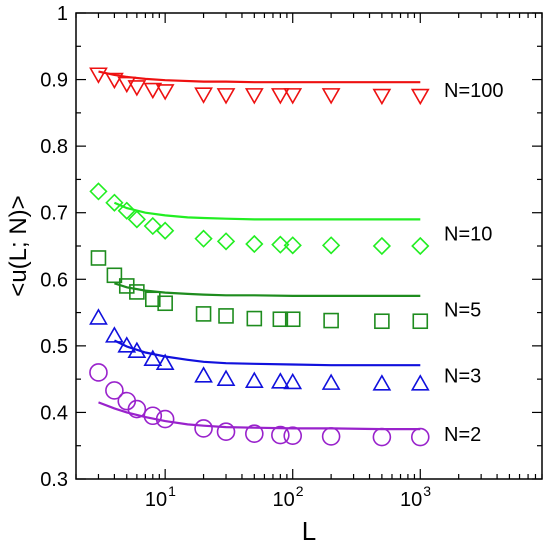  I want to click on x-axis-title: L, so click(309, 530).